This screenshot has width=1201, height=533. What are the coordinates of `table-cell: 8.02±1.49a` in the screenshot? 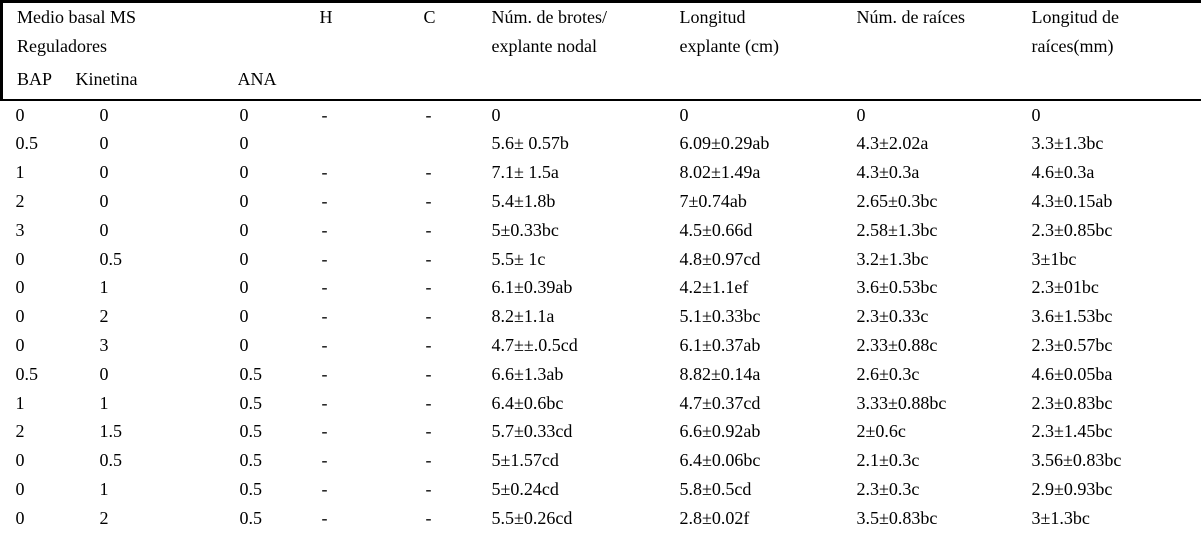 It's located at (720, 172).